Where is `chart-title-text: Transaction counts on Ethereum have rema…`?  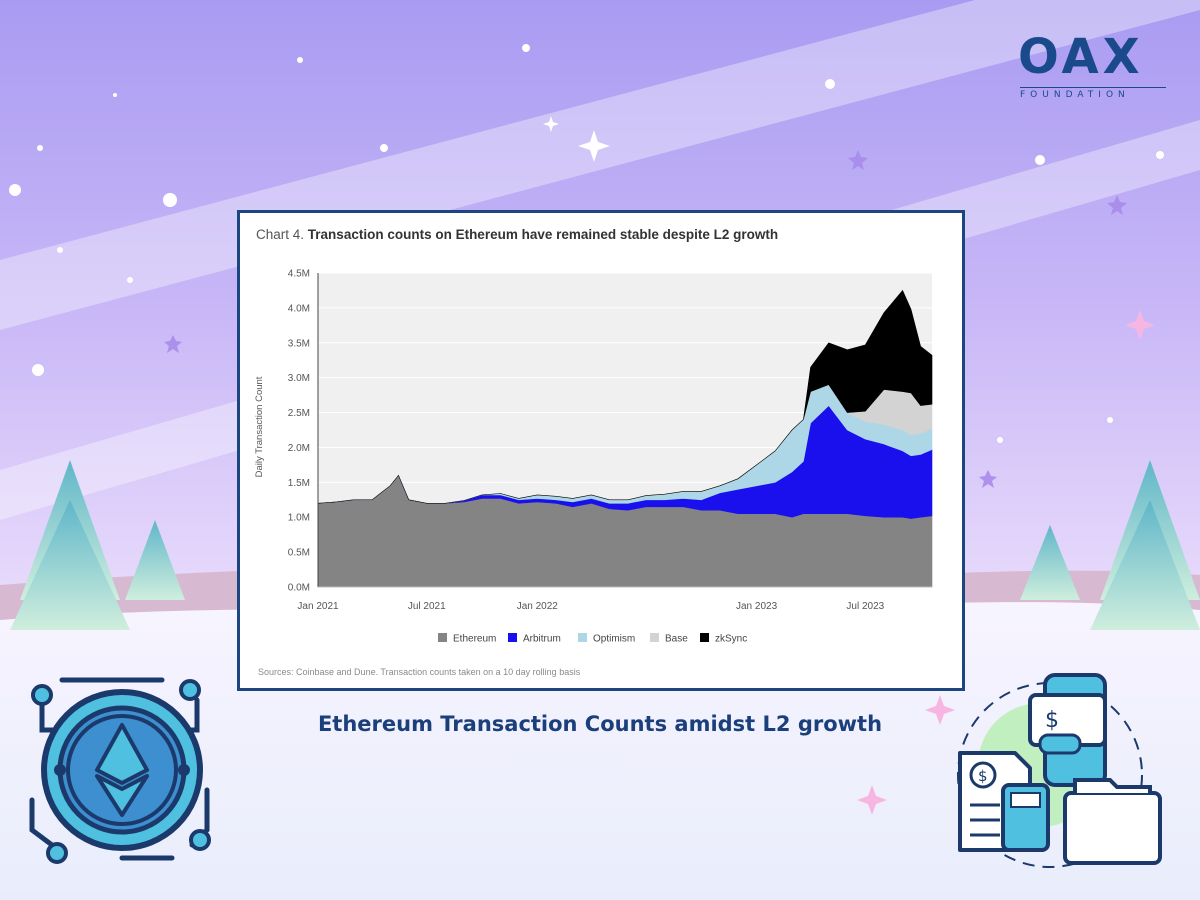 chart-title-text: Transaction counts on Ethereum have rema… is located at coordinates (543, 234).